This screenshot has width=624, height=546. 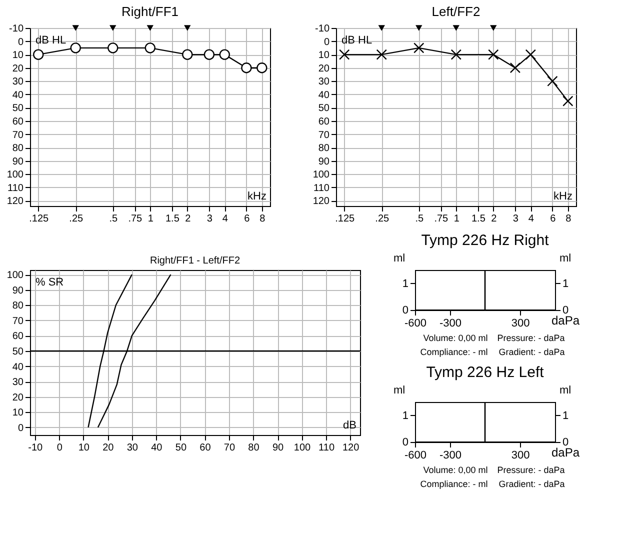 What do you see at coordinates (485, 240) in the screenshot?
I see `chart-title: Tymp 226 Hz Right` at bounding box center [485, 240].